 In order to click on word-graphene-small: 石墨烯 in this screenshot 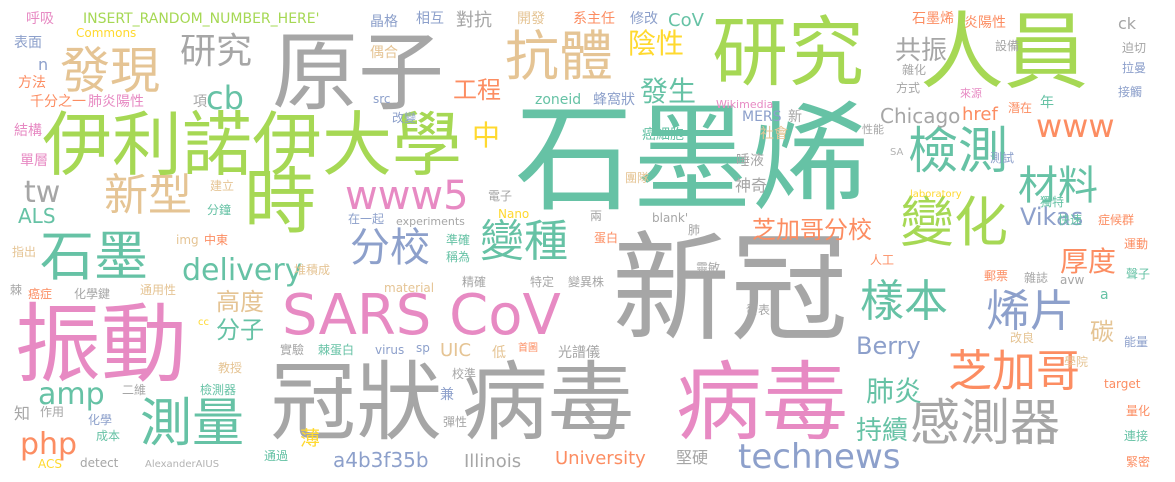, I will do `click(933, 19)`.